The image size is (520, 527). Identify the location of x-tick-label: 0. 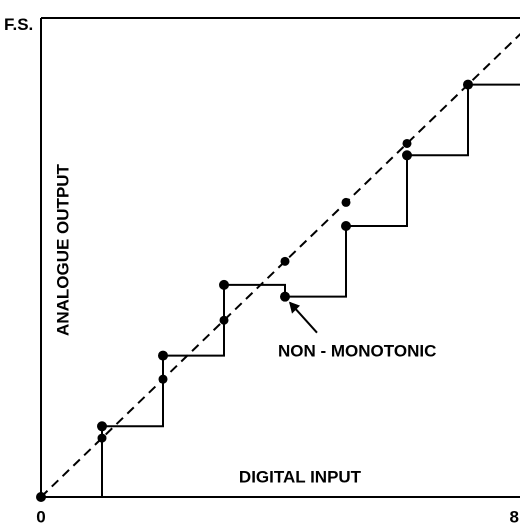
(40, 516).